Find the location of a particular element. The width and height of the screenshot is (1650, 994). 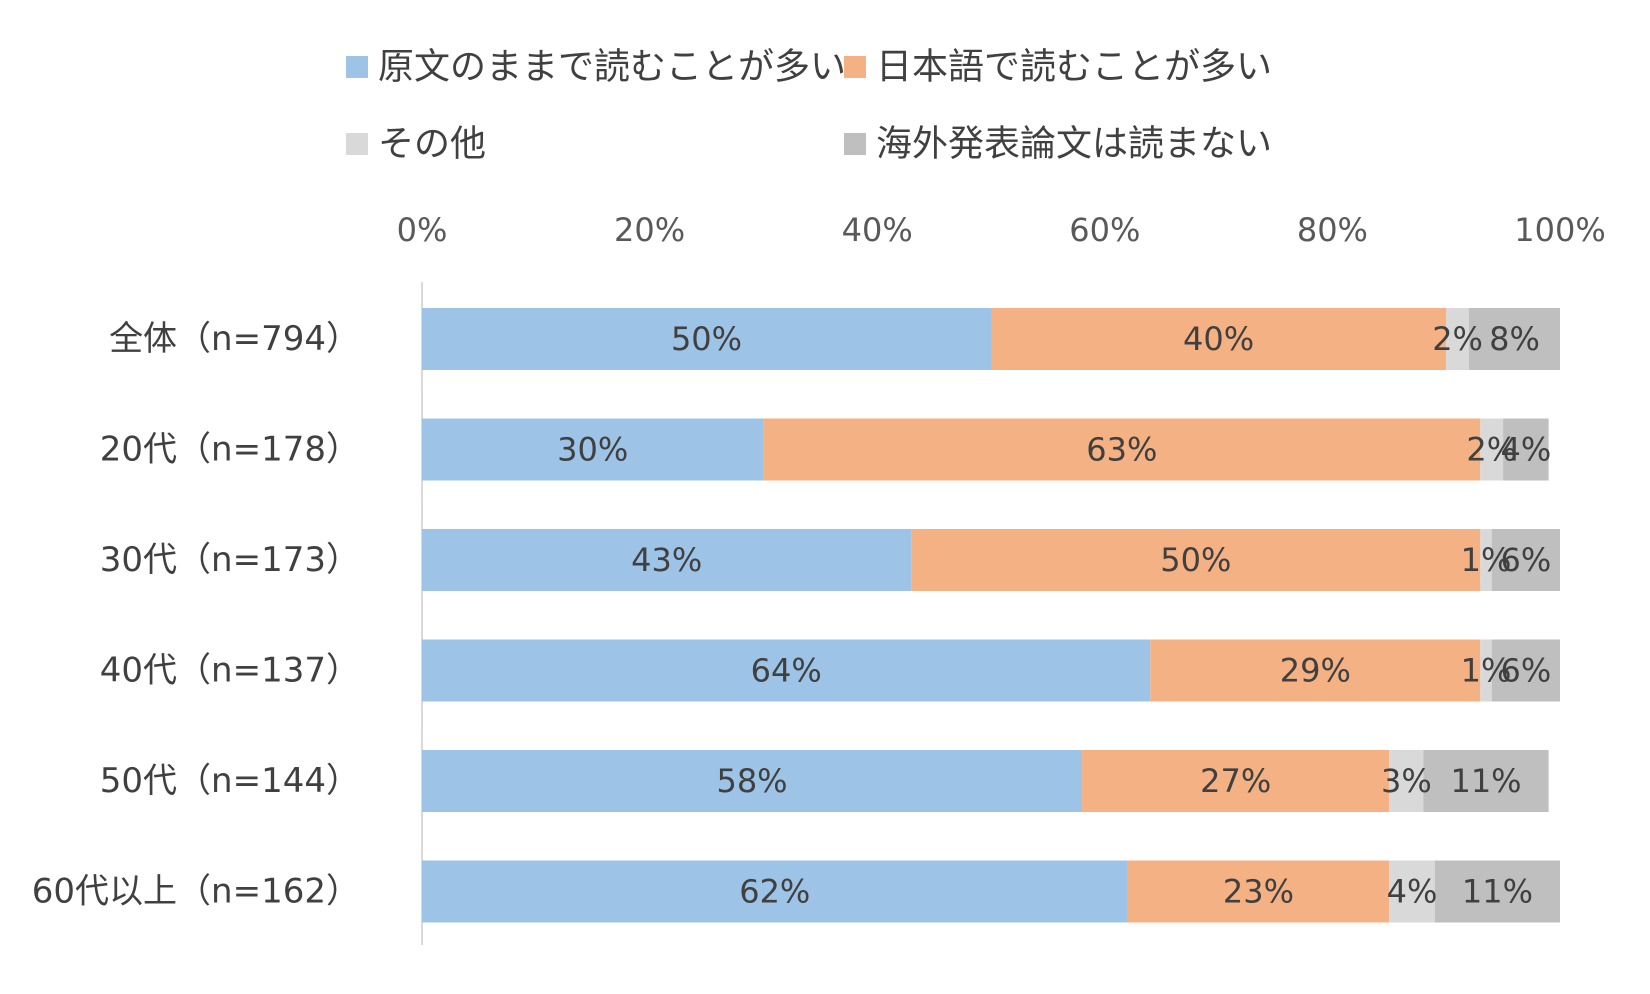

data-label-3-series-3: 1% is located at coordinates (1486, 560).